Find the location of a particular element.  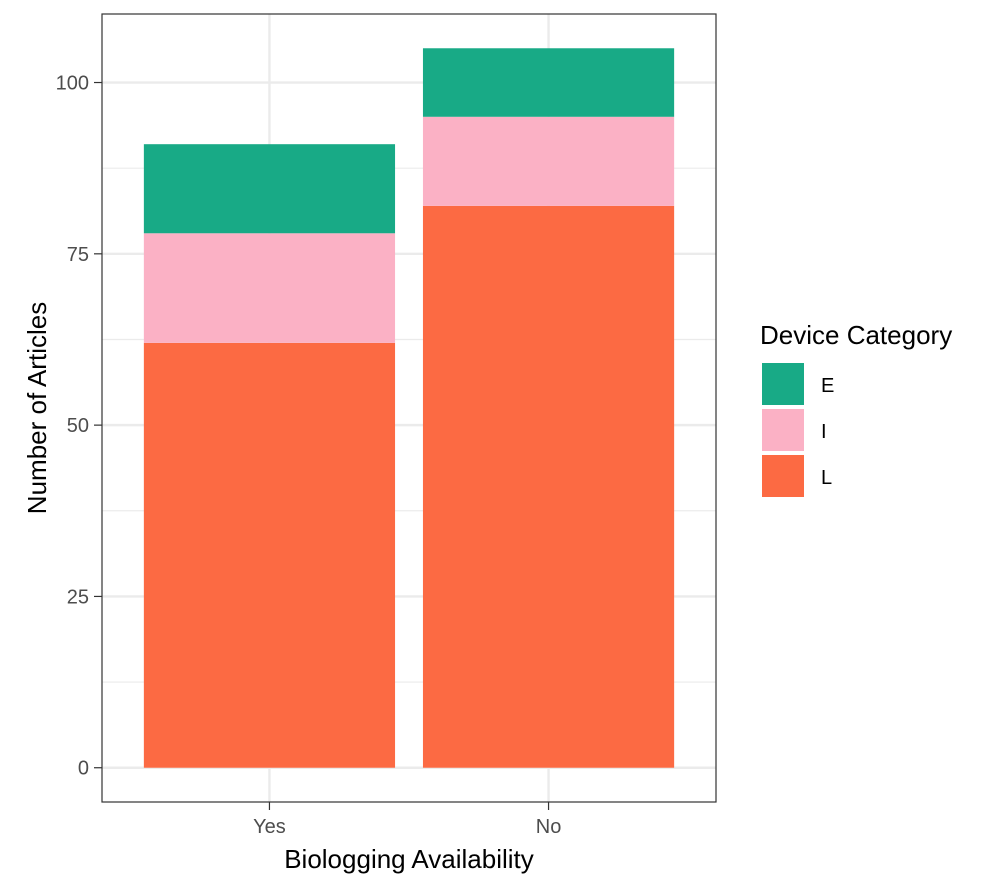

y-tick-label: 75 is located at coordinates (78, 255).